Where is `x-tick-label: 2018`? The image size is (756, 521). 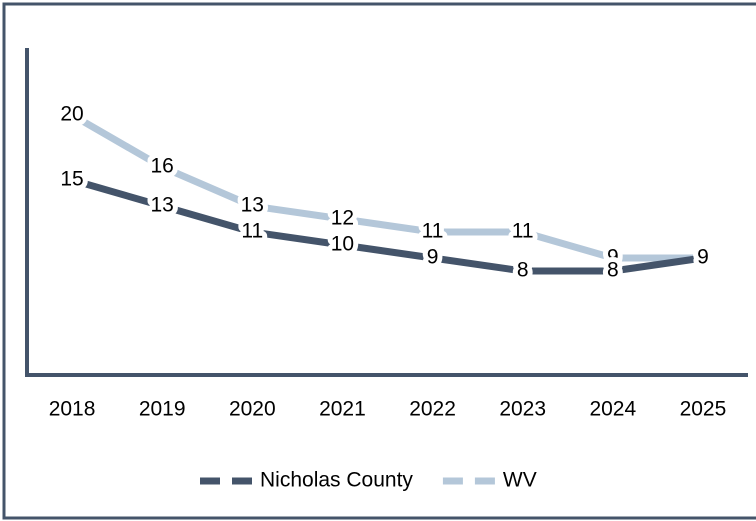 x-tick-label: 2018 is located at coordinates (72, 409).